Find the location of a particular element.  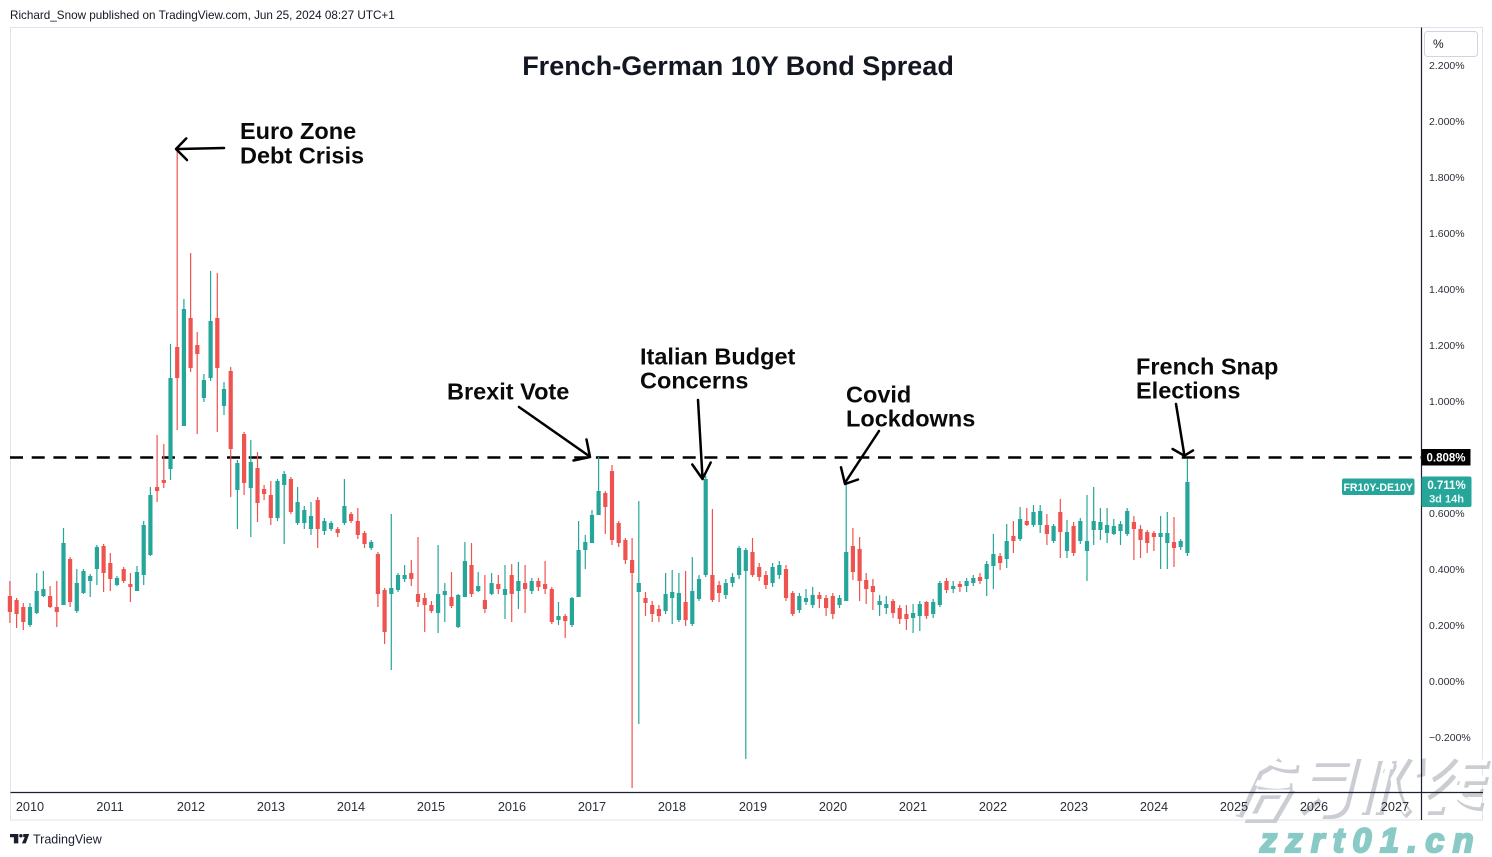

svg-text: 2018 is located at coordinates (672, 807).